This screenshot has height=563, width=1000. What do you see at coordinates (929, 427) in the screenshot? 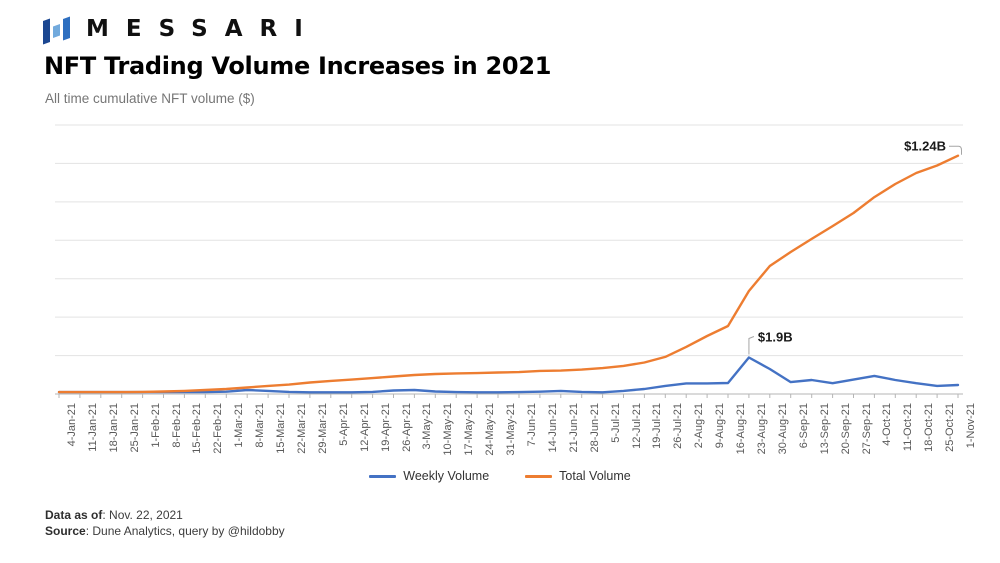
I see `x-axis-label: 18-Oct-21` at bounding box center [929, 427].